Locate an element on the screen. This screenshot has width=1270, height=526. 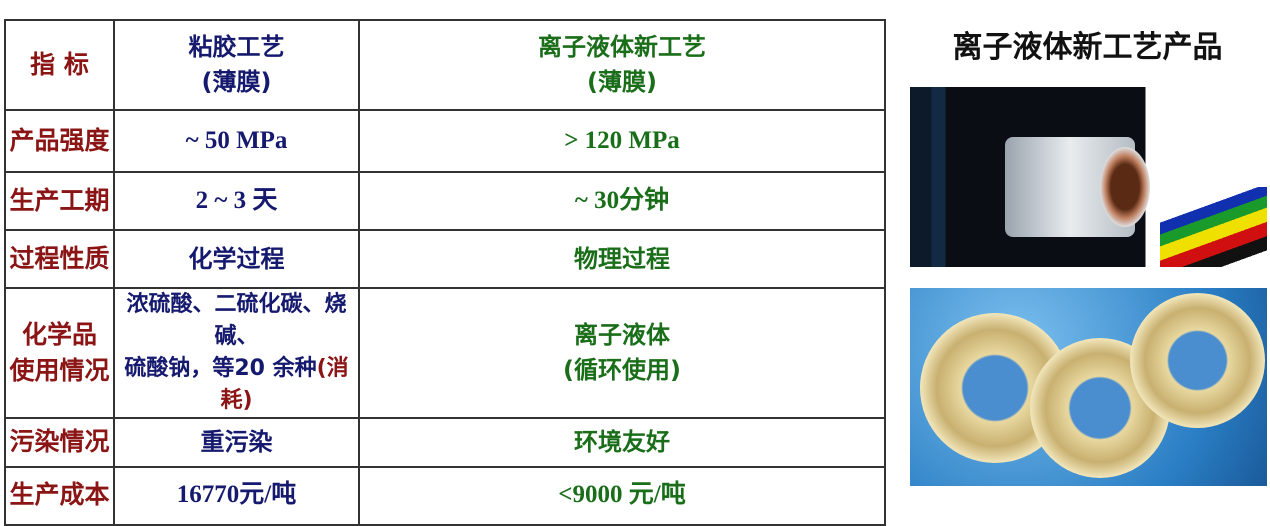
ionic-value: 环境友好 is located at coordinates (622, 442).